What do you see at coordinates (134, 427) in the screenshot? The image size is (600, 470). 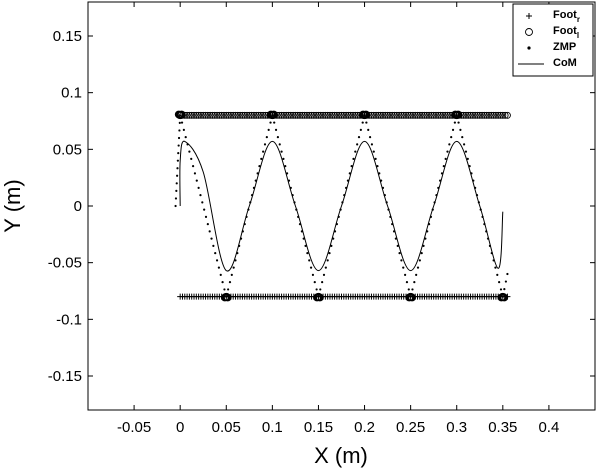 I see `x-tick-label: -0.05` at bounding box center [134, 427].